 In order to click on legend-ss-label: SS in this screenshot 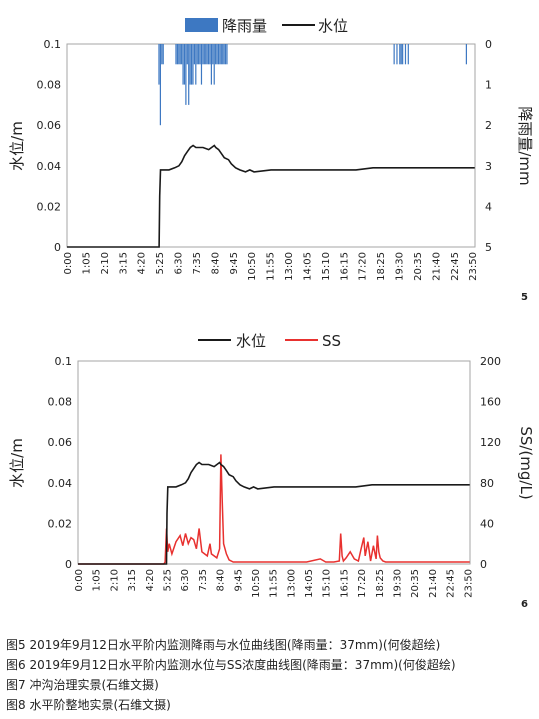, I will do `click(331, 341)`.